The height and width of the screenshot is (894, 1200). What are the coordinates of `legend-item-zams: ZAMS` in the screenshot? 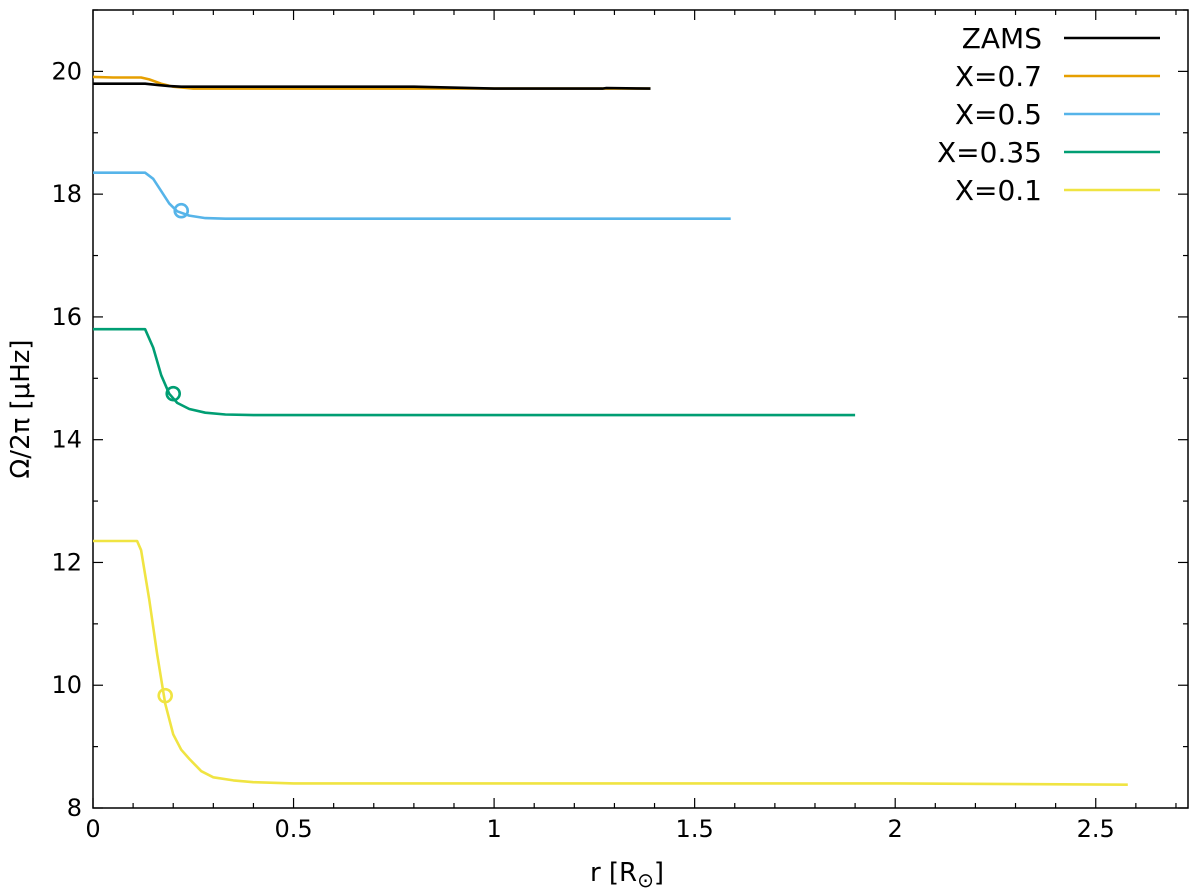 It's located at (1061, 38).